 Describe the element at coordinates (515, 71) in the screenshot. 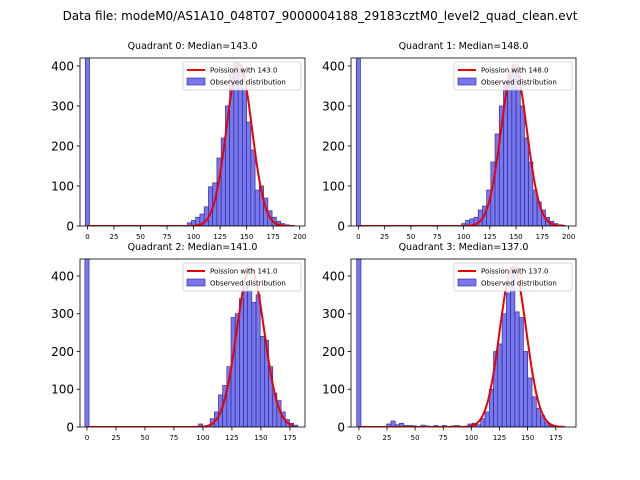

I see `legend-fit-label: Poission with 148.0` at that location.